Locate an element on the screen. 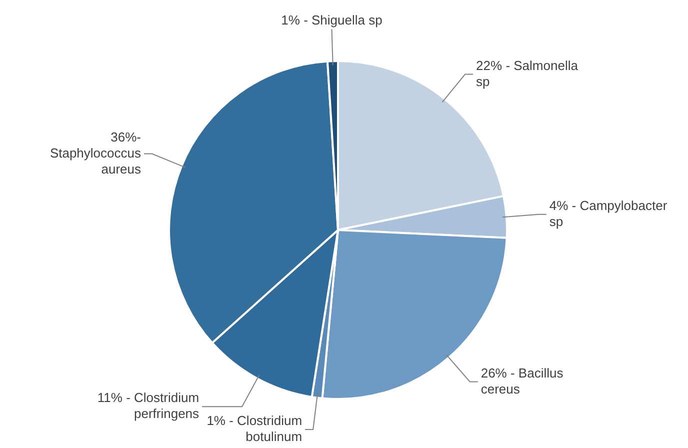 This screenshot has height=448, width=688. slice-label: Staphylococcus aureus is located at coordinates (96, 160).